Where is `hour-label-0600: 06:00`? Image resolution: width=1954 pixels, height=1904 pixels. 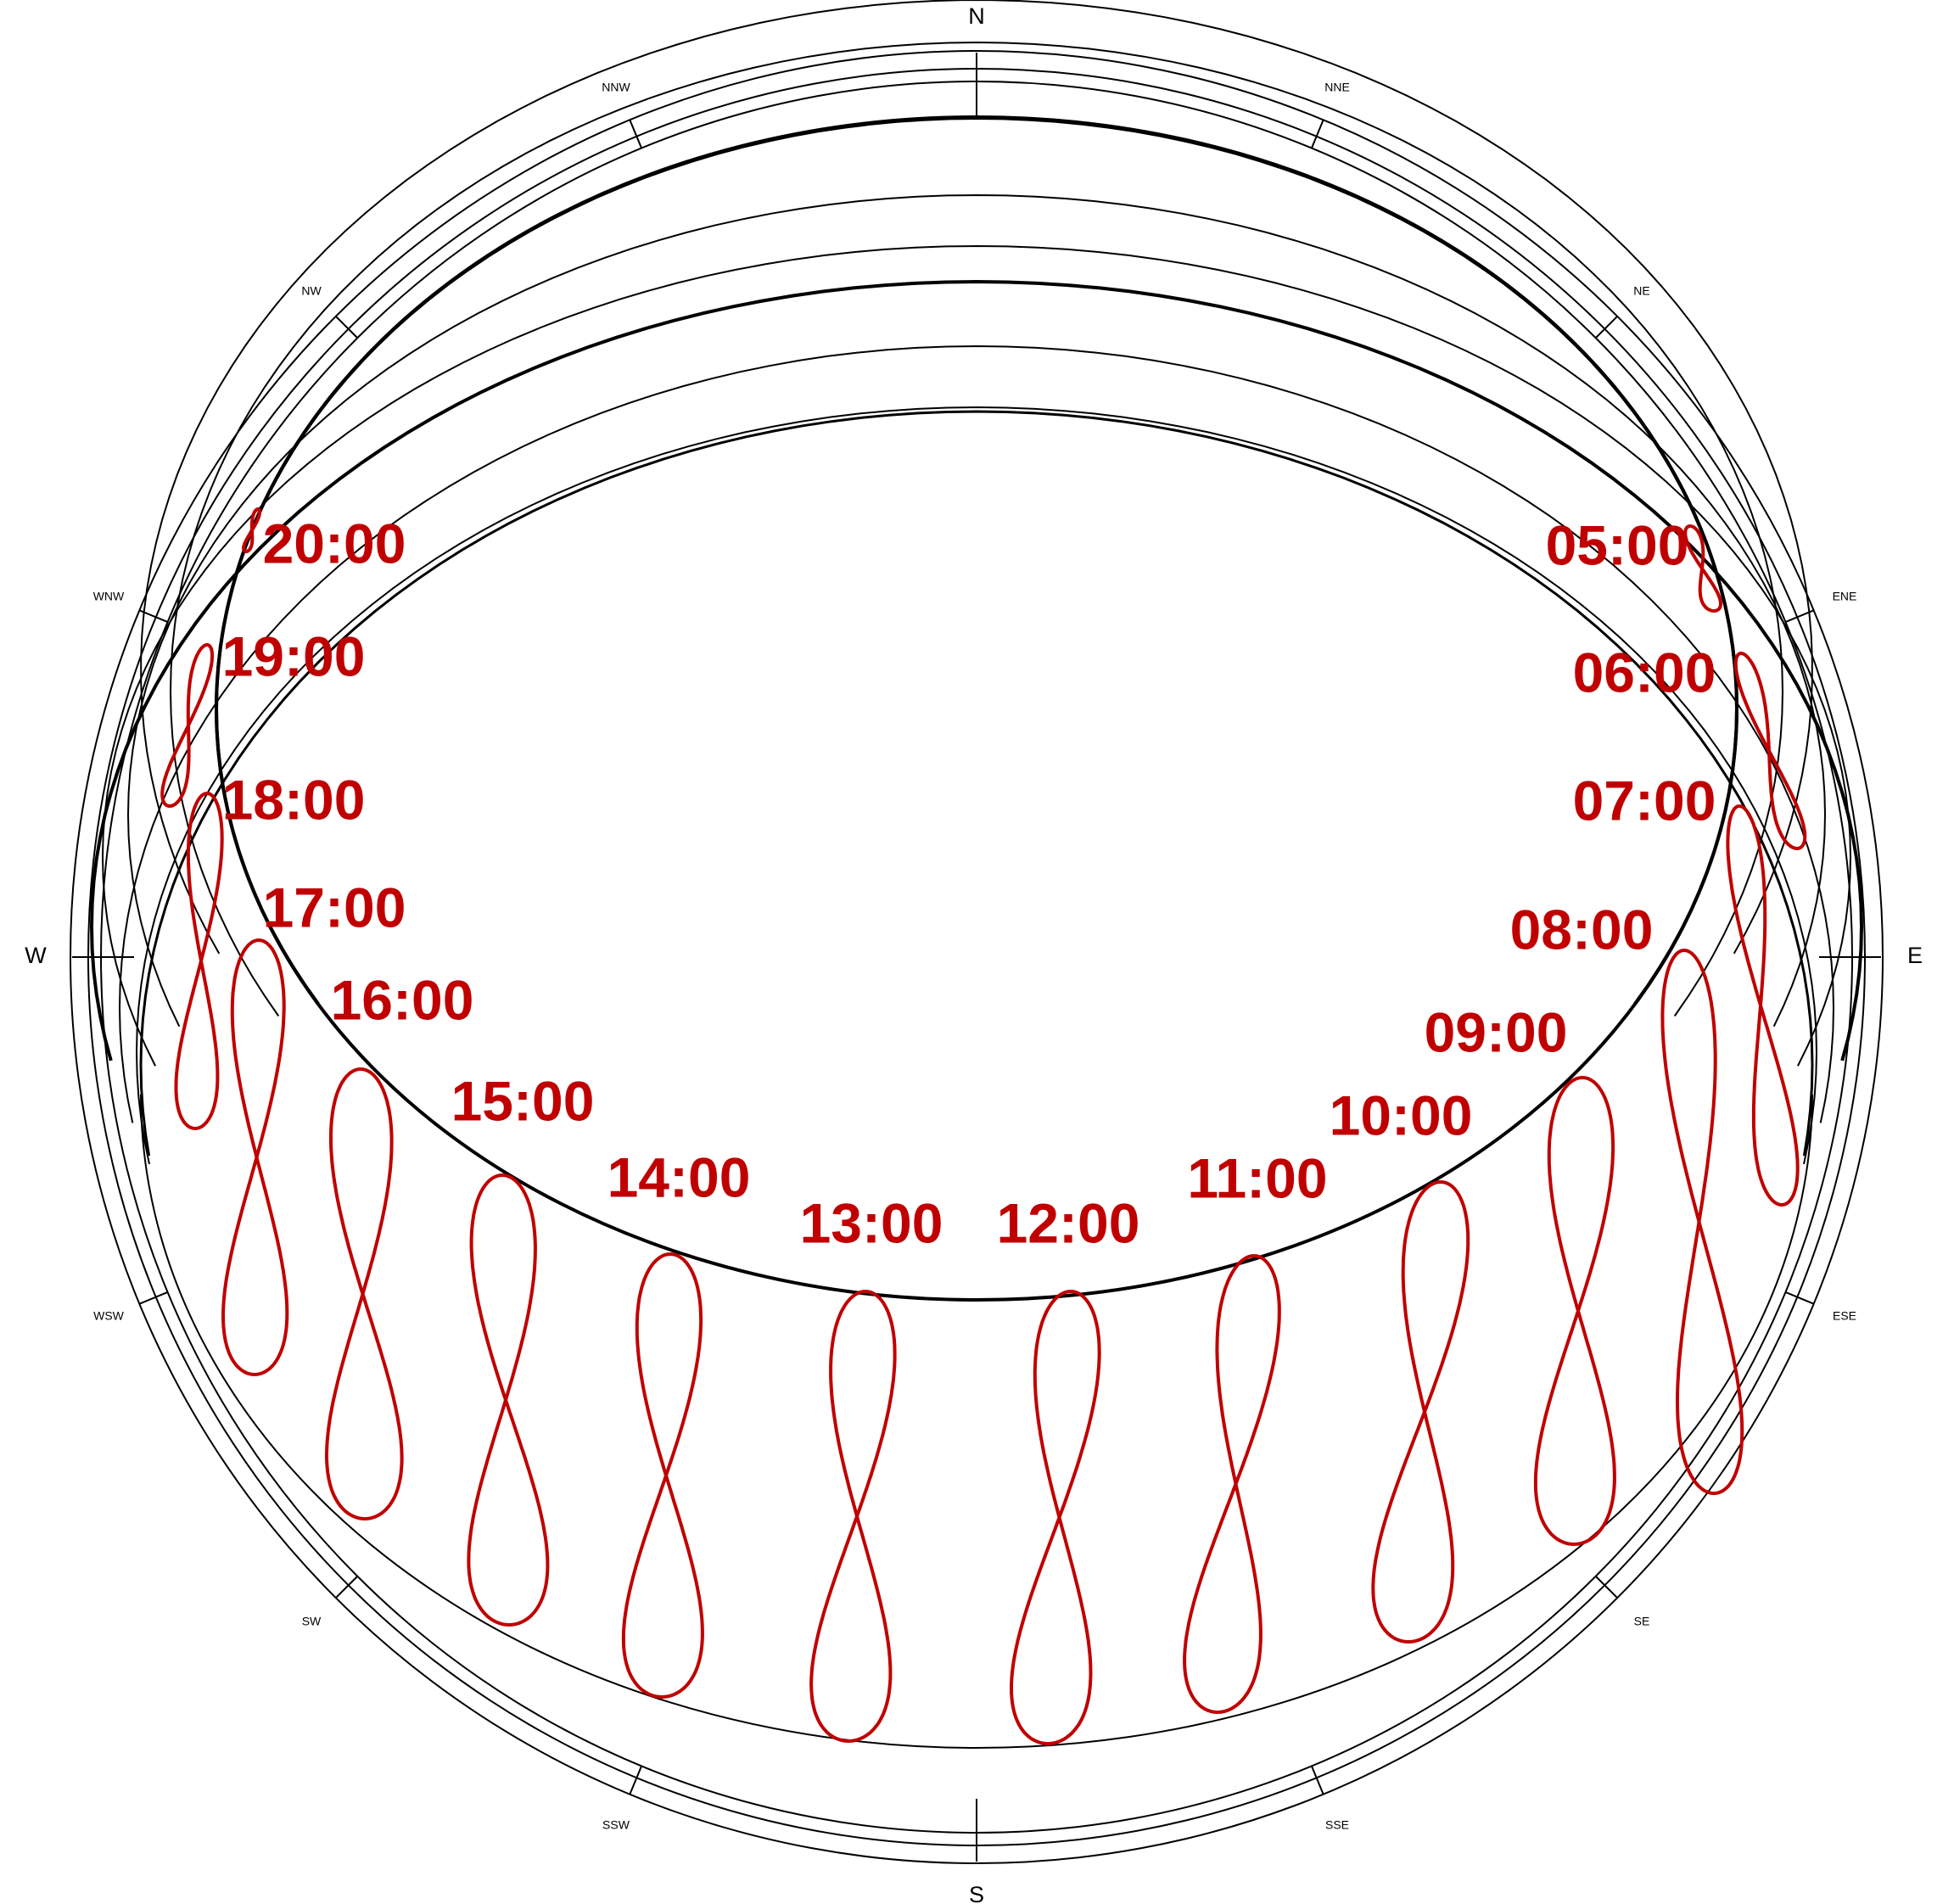 hour-label-0600: 06:00 is located at coordinates (1644, 672).